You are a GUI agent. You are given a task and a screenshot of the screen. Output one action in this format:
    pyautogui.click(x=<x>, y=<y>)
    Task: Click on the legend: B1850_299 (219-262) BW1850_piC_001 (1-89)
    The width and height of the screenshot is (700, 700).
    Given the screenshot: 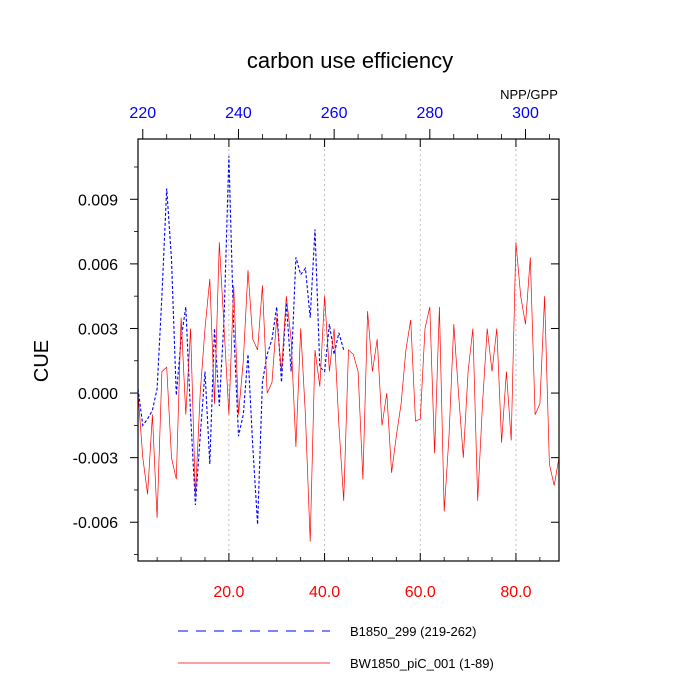 What is the action you would take?
    pyautogui.click(x=336, y=647)
    